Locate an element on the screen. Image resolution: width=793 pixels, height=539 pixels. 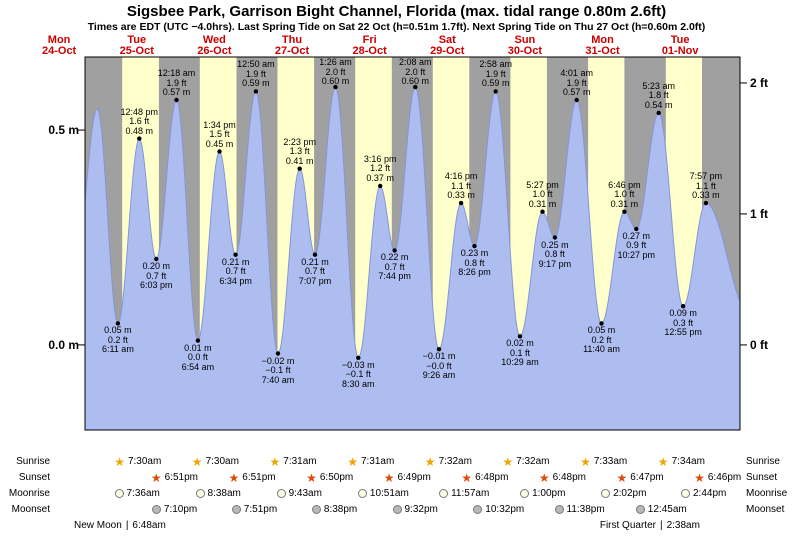
tide-low-annotation: 0.09 m 0.3 ft 12:55 pm is located at coordinates (683, 323).